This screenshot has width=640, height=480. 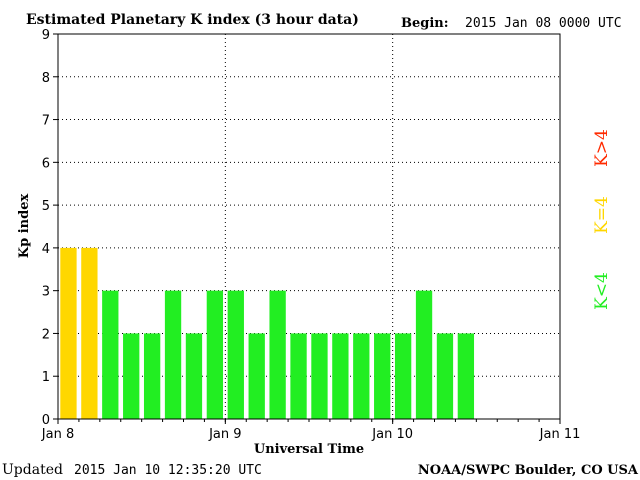 I want to click on x-axis-label: Universal Time, so click(x=309, y=449).